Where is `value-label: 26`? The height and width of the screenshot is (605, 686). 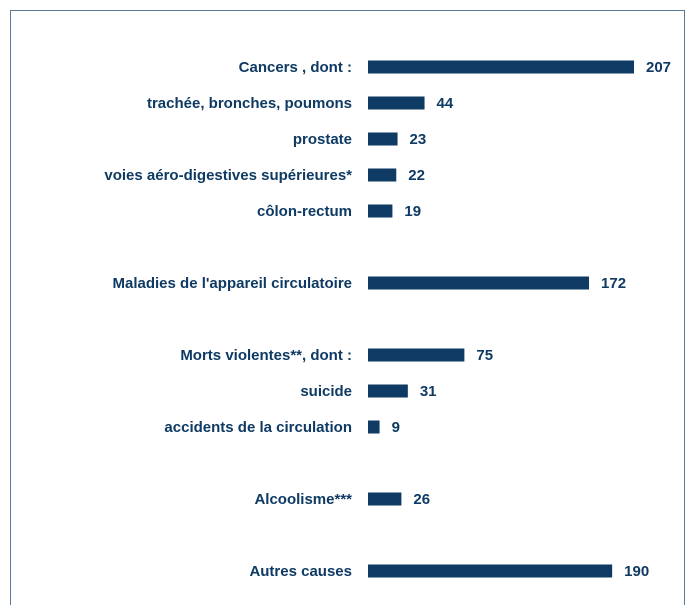
value-label: 26 is located at coordinates (421, 499).